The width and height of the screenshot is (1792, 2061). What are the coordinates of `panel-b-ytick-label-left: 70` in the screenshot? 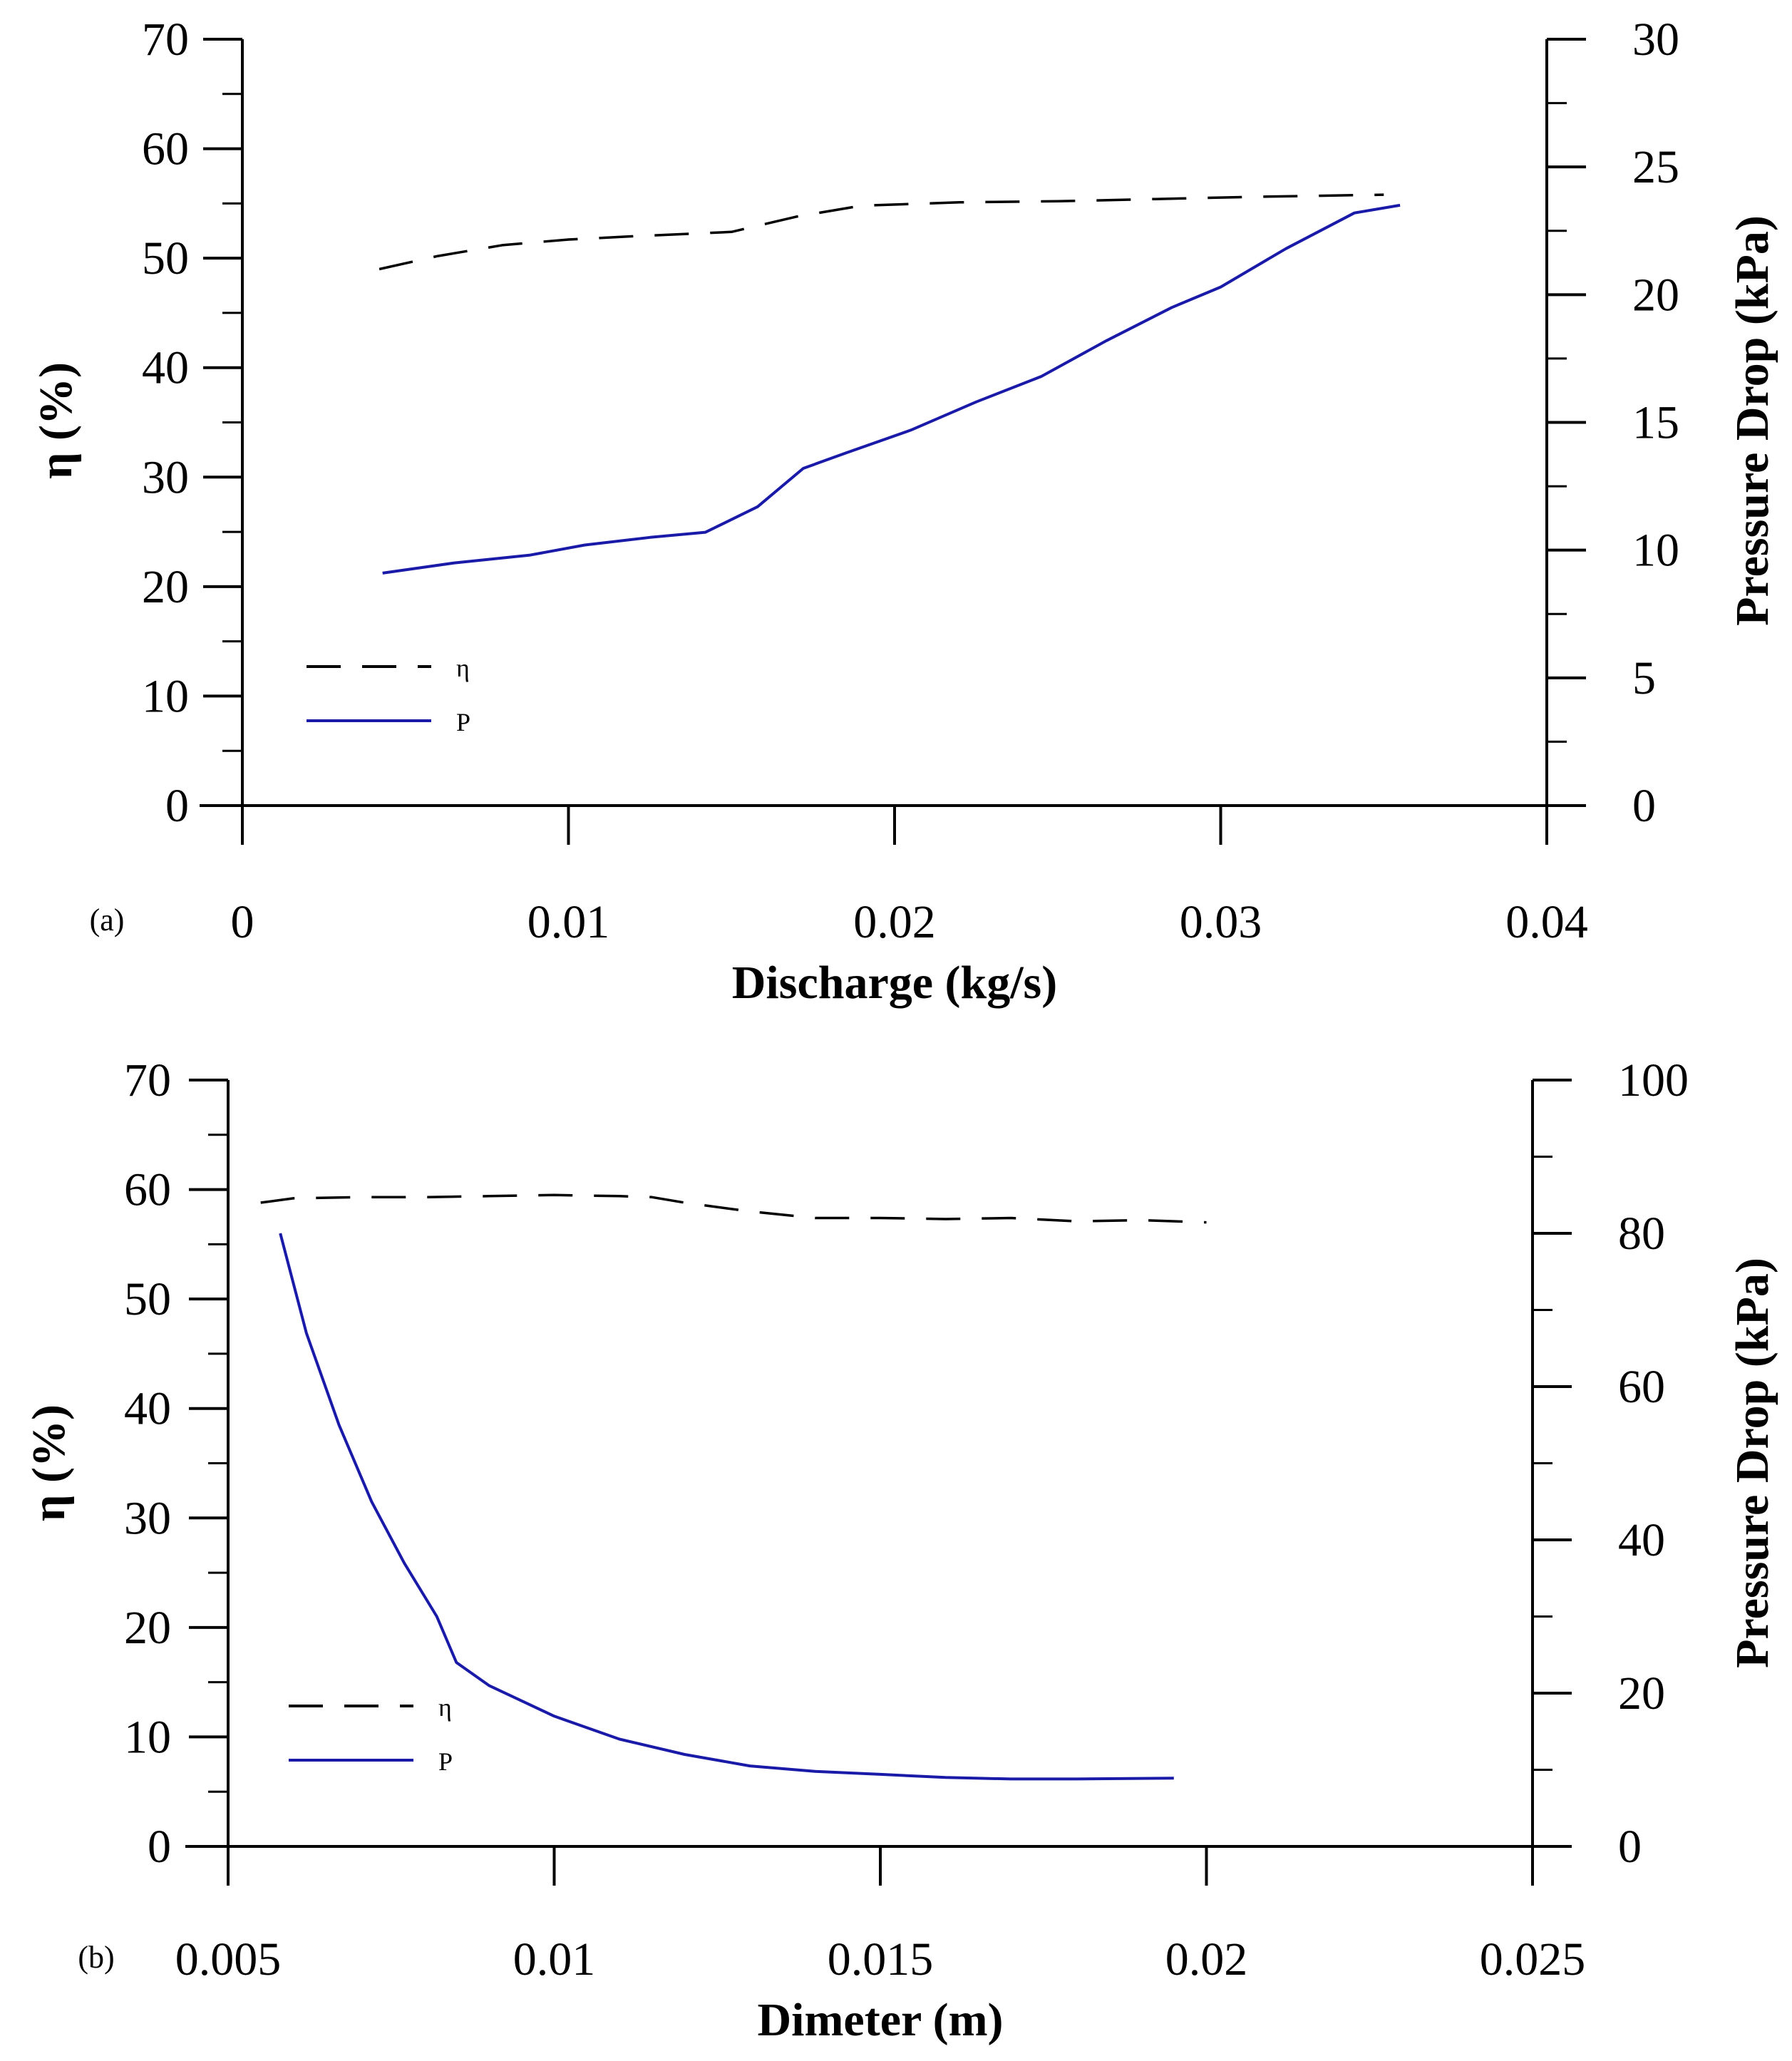 It's located at (148, 1080).